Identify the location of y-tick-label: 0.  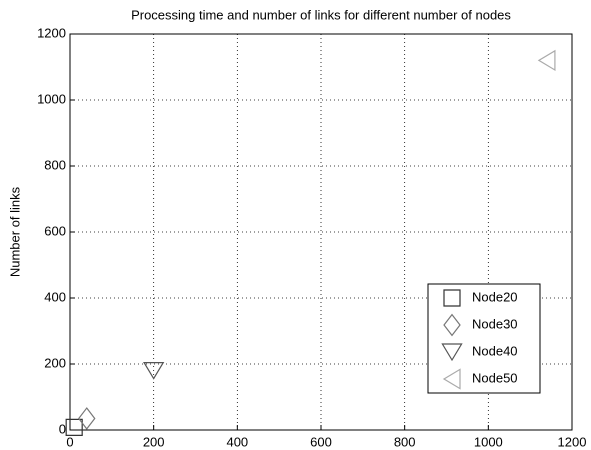
(62, 428).